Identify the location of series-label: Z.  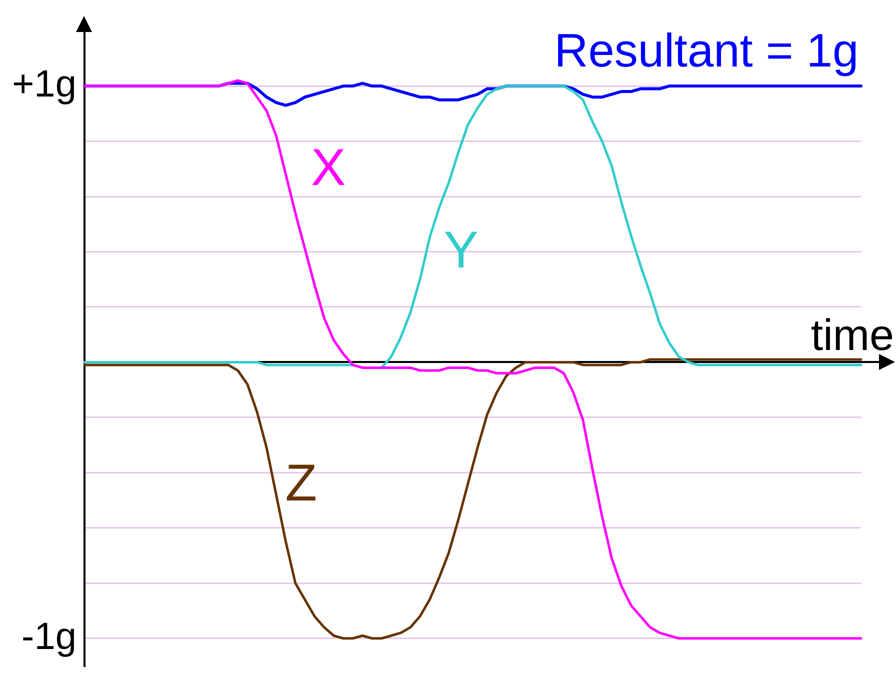
(301, 483).